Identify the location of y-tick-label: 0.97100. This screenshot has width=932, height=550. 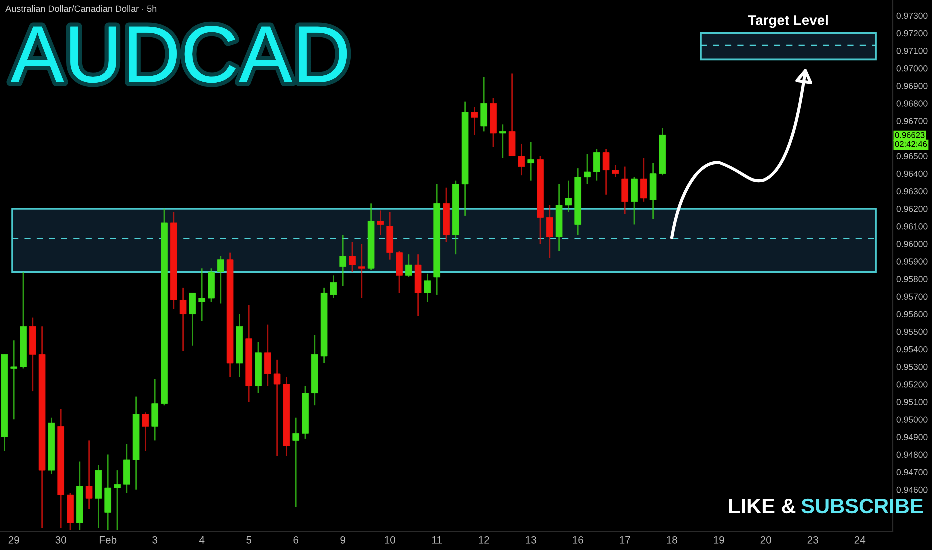
(912, 51).